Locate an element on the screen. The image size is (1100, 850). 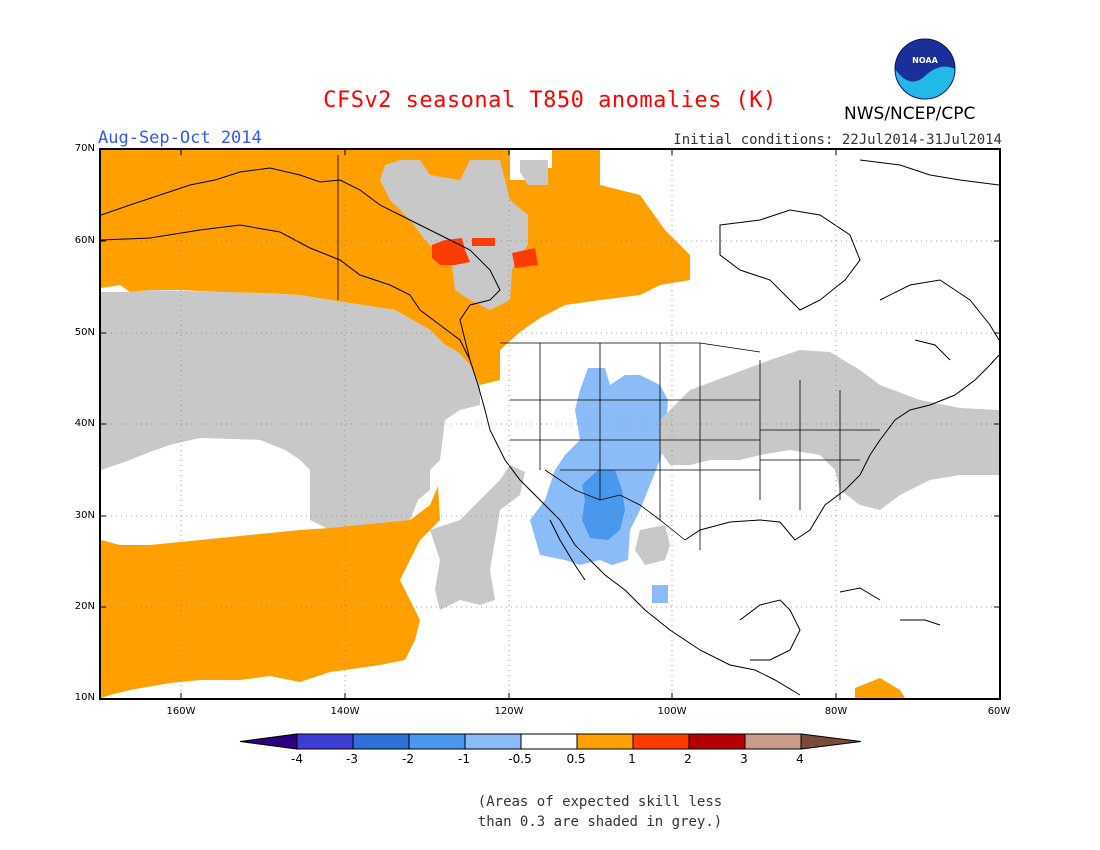
lat-label-10n: 10N is located at coordinates (84, 697).